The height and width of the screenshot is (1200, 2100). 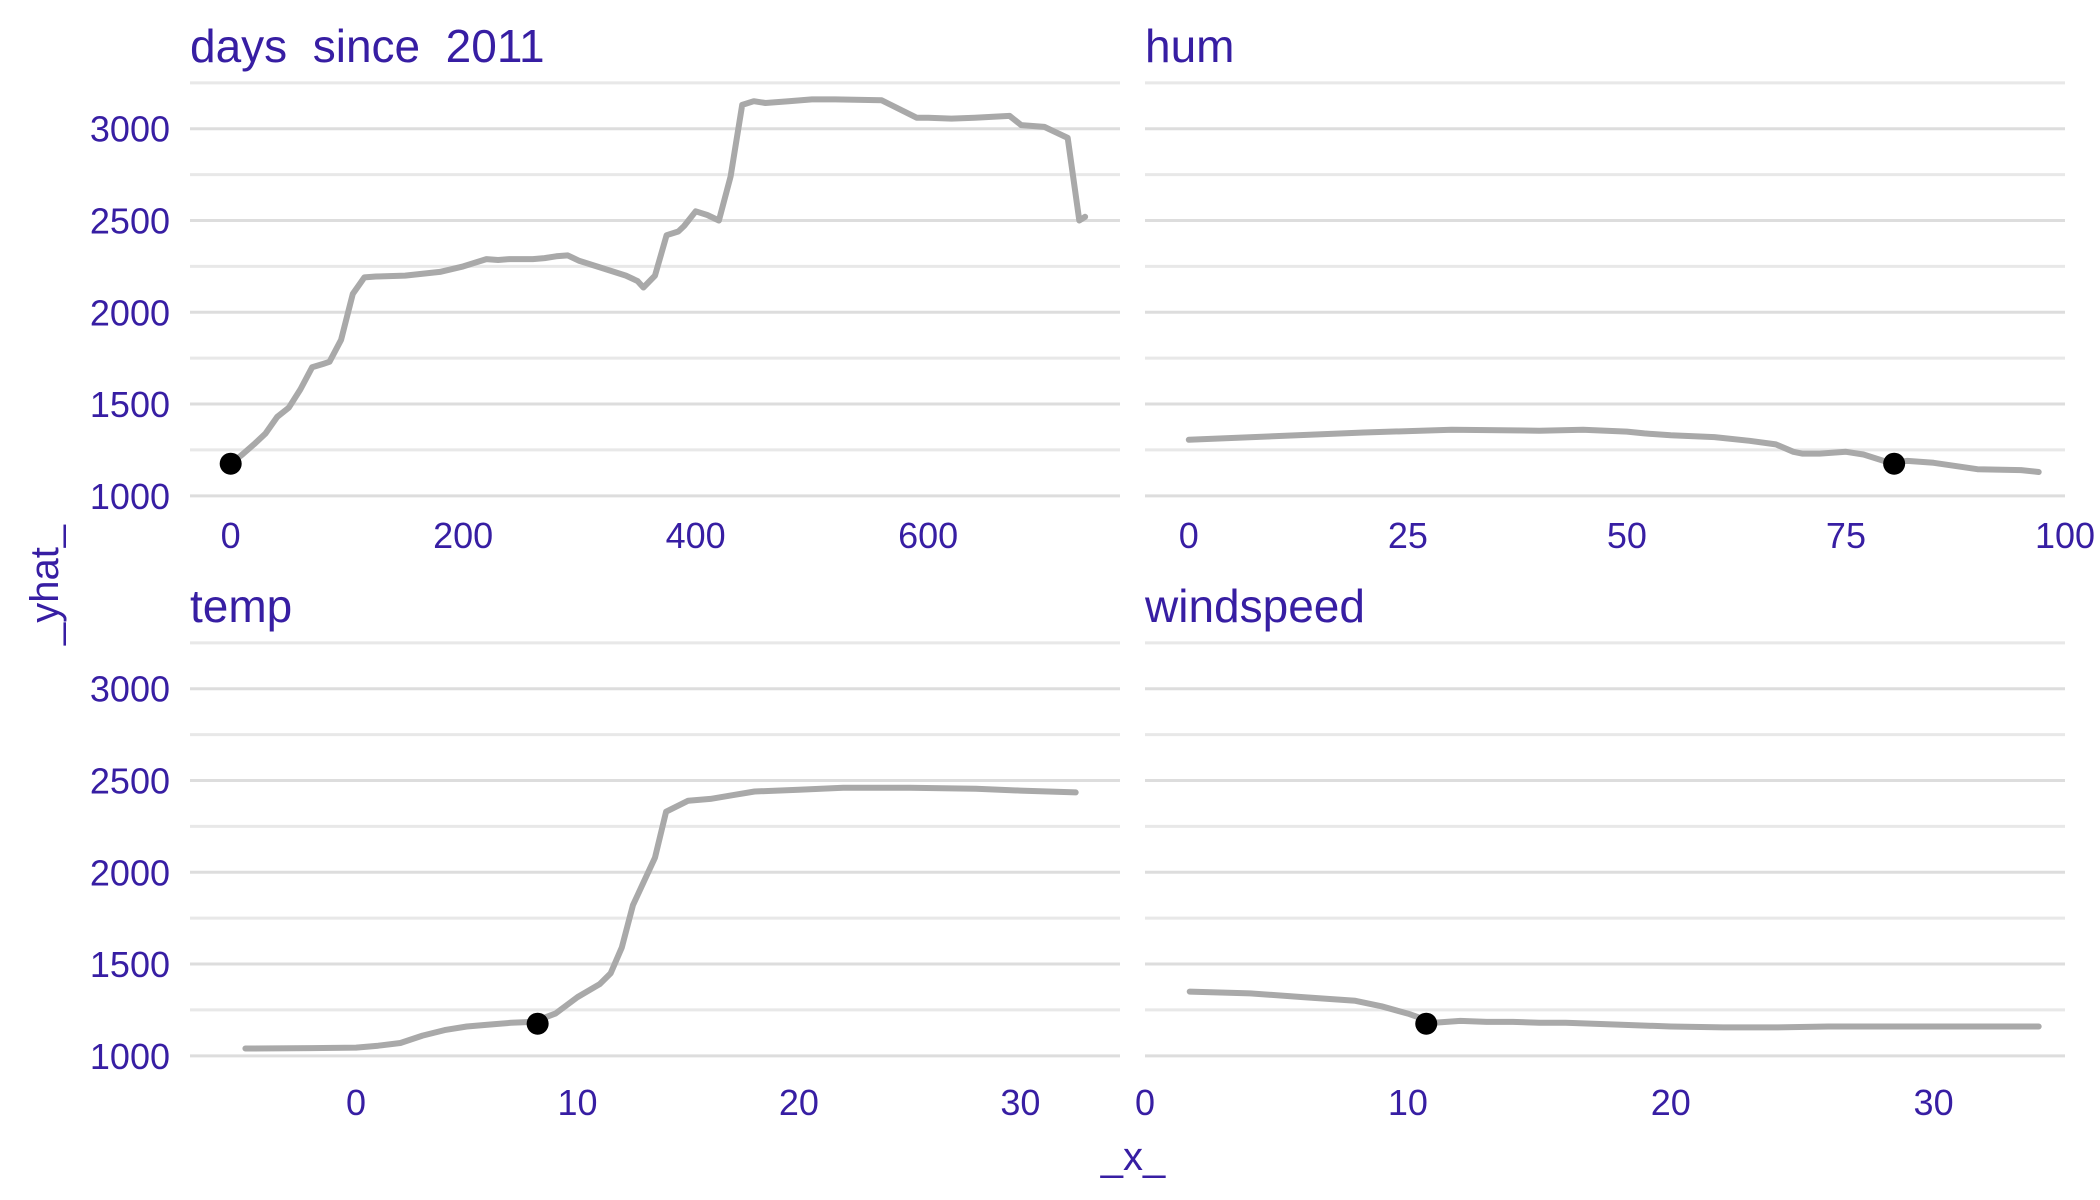 What do you see at coordinates (130, 312) in the screenshot?
I see `y-tick-label-days-since-2011-2000: 2000` at bounding box center [130, 312].